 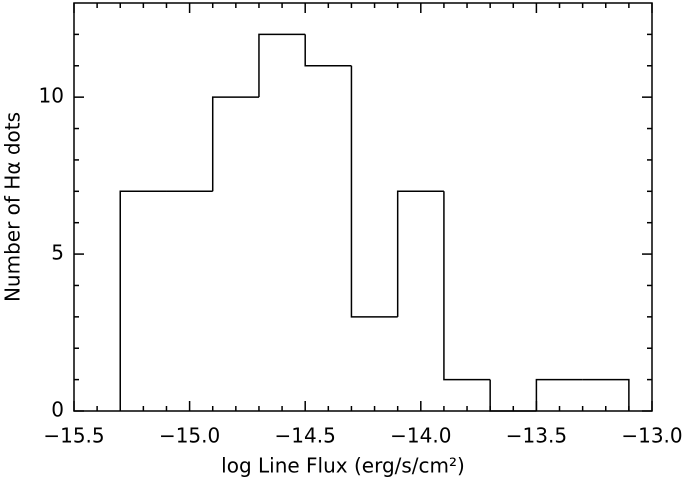 I want to click on y-tick-label: 10, so click(x=51, y=96).